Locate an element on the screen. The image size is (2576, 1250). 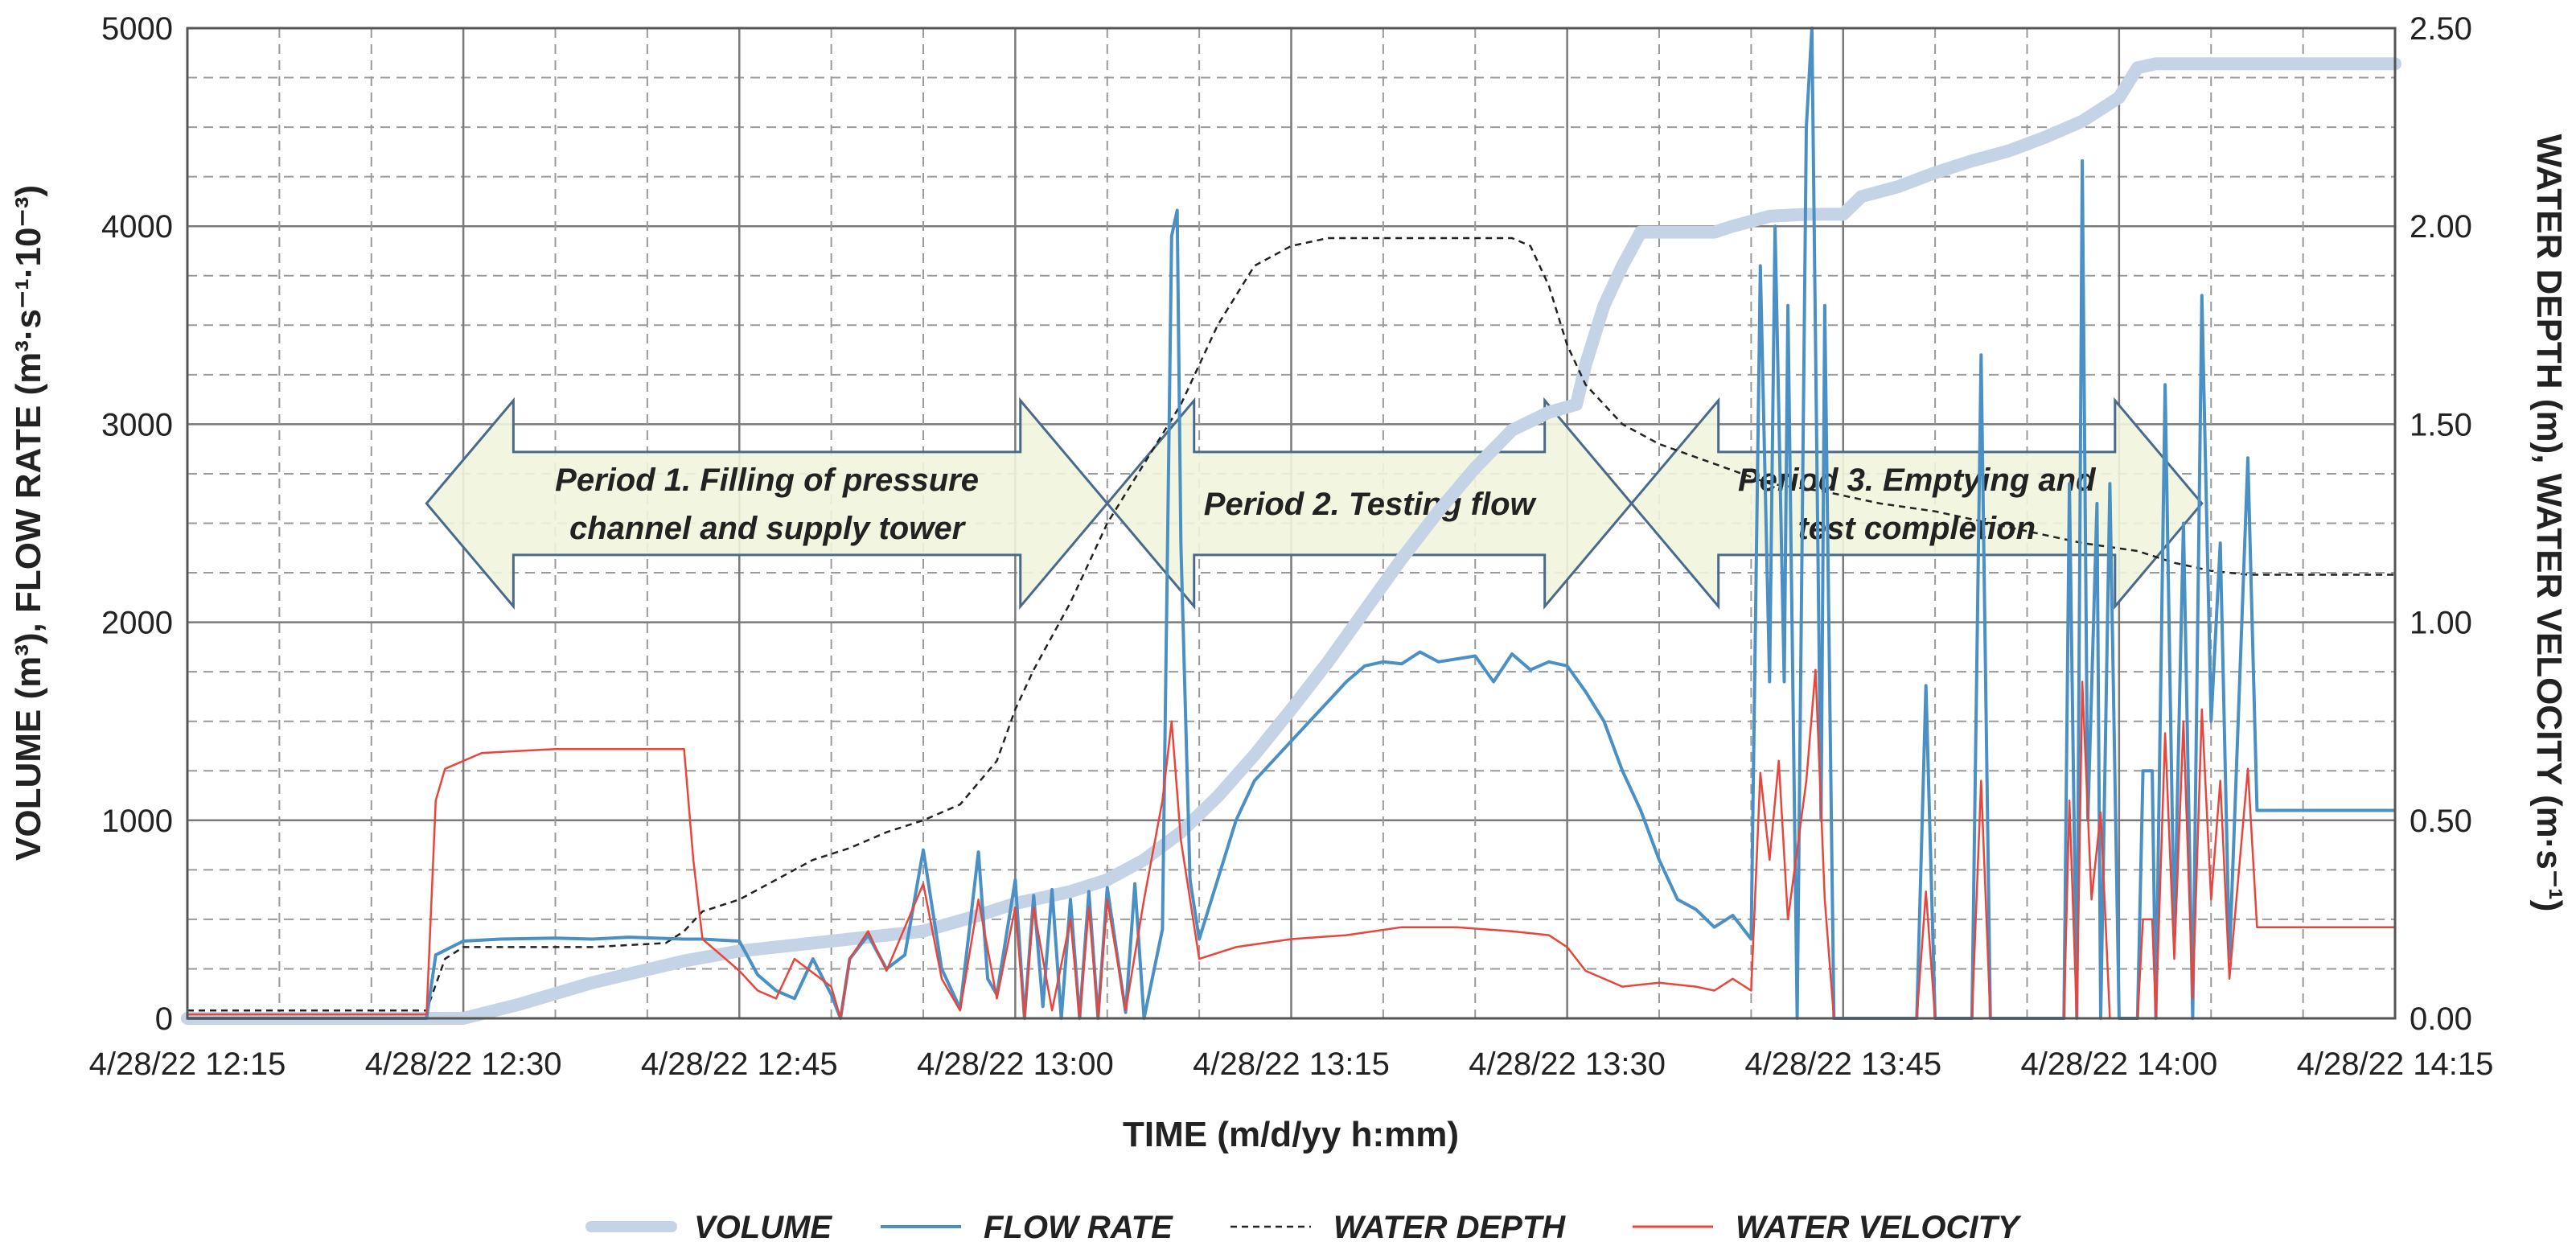
period-label-2: Period 2. Testing flow is located at coordinates (1371, 505).